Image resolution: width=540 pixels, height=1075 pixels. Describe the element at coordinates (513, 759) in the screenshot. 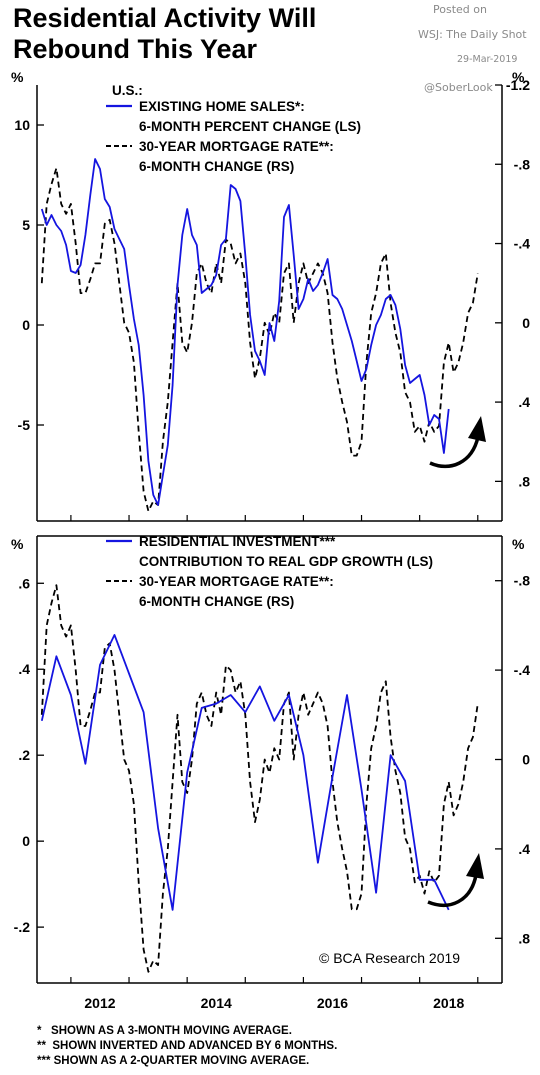

I see `bottom-right-ticks: -.8 -.4 0 .4 .8` at that location.